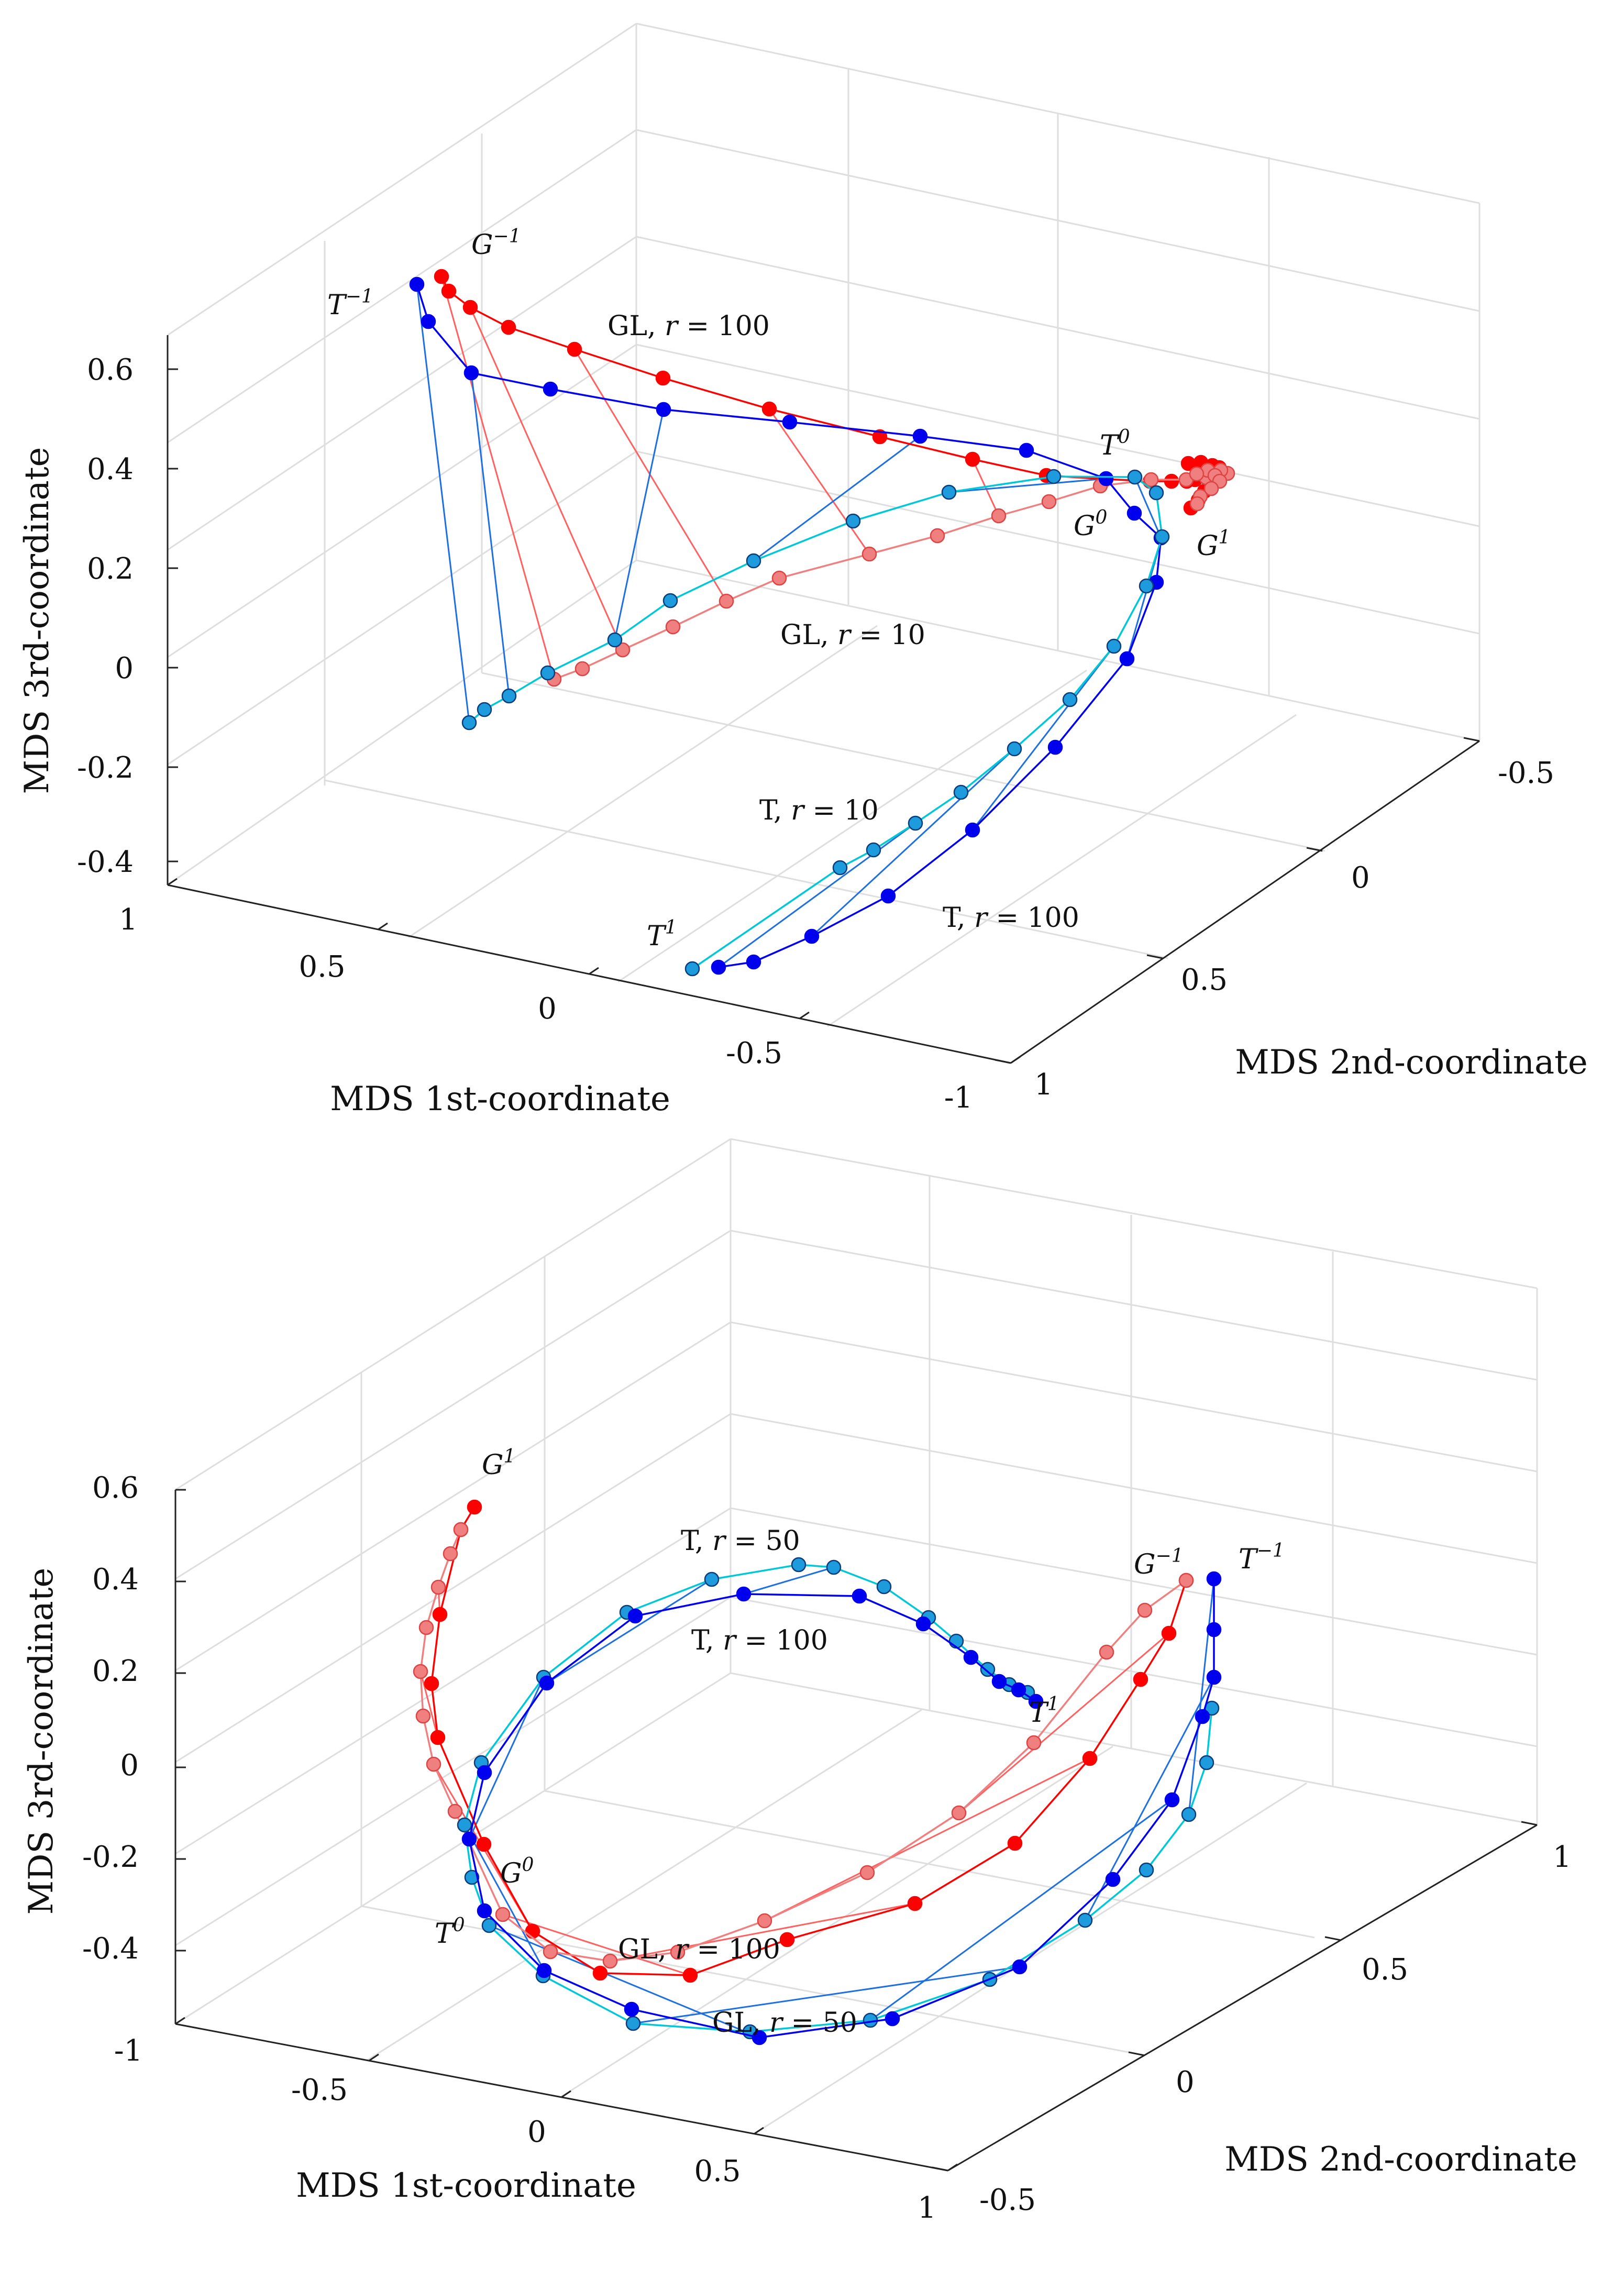  What do you see at coordinates (547, 1009) in the screenshot?
I see `top-x-tick: 0` at bounding box center [547, 1009].